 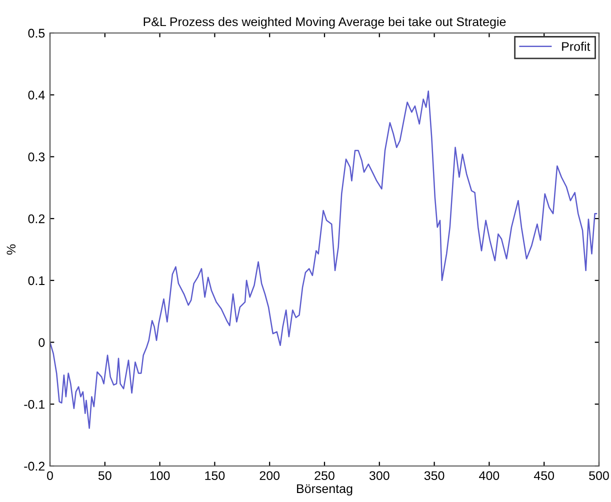 What do you see at coordinates (105, 475) in the screenshot?
I see `x-tick-label: 50` at bounding box center [105, 475].